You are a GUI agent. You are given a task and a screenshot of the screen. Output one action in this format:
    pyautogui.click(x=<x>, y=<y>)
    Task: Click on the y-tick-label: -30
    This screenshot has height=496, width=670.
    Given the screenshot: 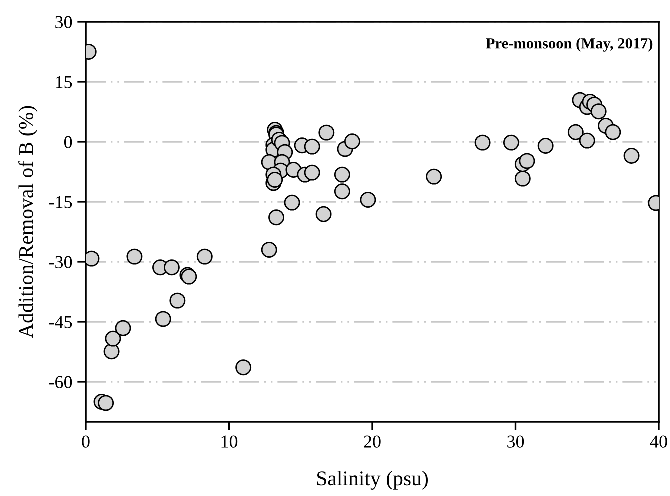 What is the action you would take?
    pyautogui.click(x=60, y=262)
    